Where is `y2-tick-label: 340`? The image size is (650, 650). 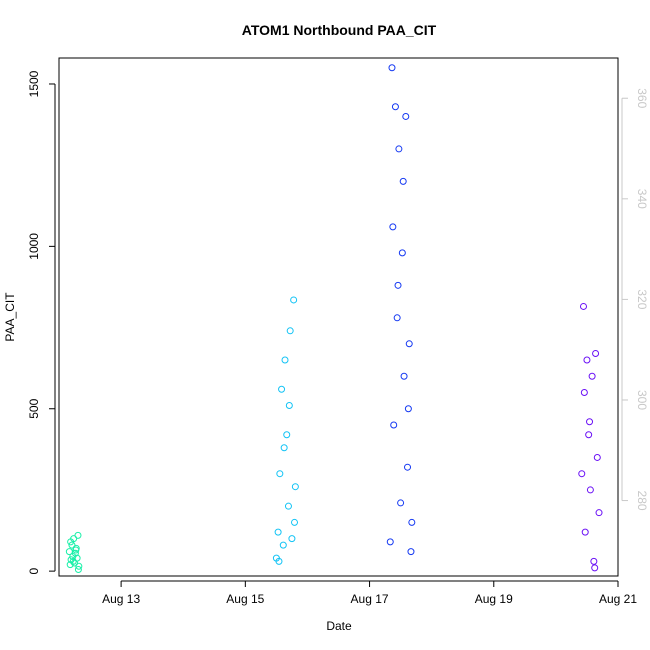
y2-tick-label: 340 is located at coordinates (642, 199).